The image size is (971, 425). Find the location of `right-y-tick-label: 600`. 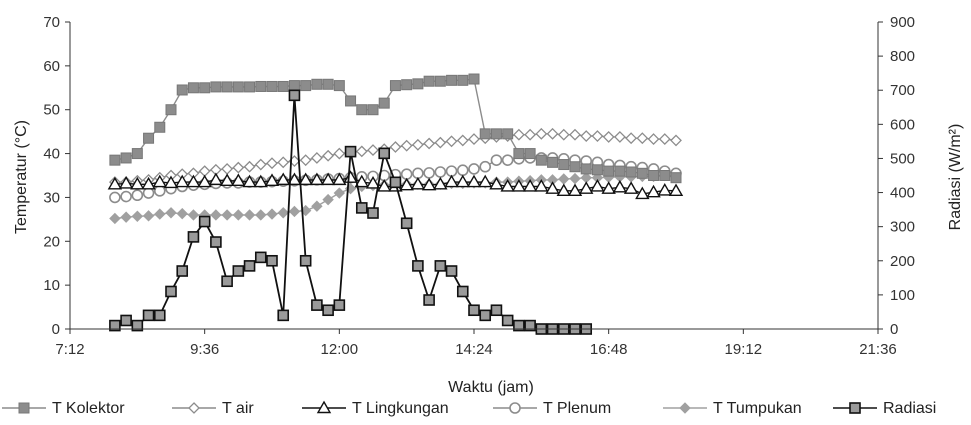

right-y-tick-label: 600 is located at coordinates (902, 124).